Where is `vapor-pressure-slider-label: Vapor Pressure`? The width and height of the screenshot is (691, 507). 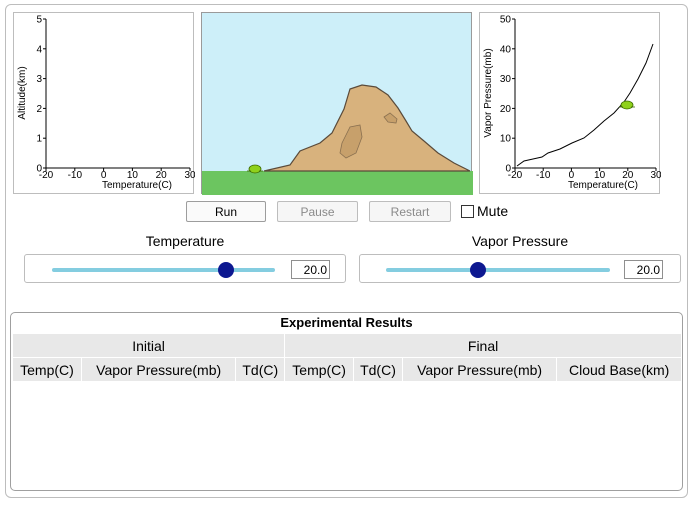 vapor-pressure-slider-label: Vapor Pressure is located at coordinates (520, 241).